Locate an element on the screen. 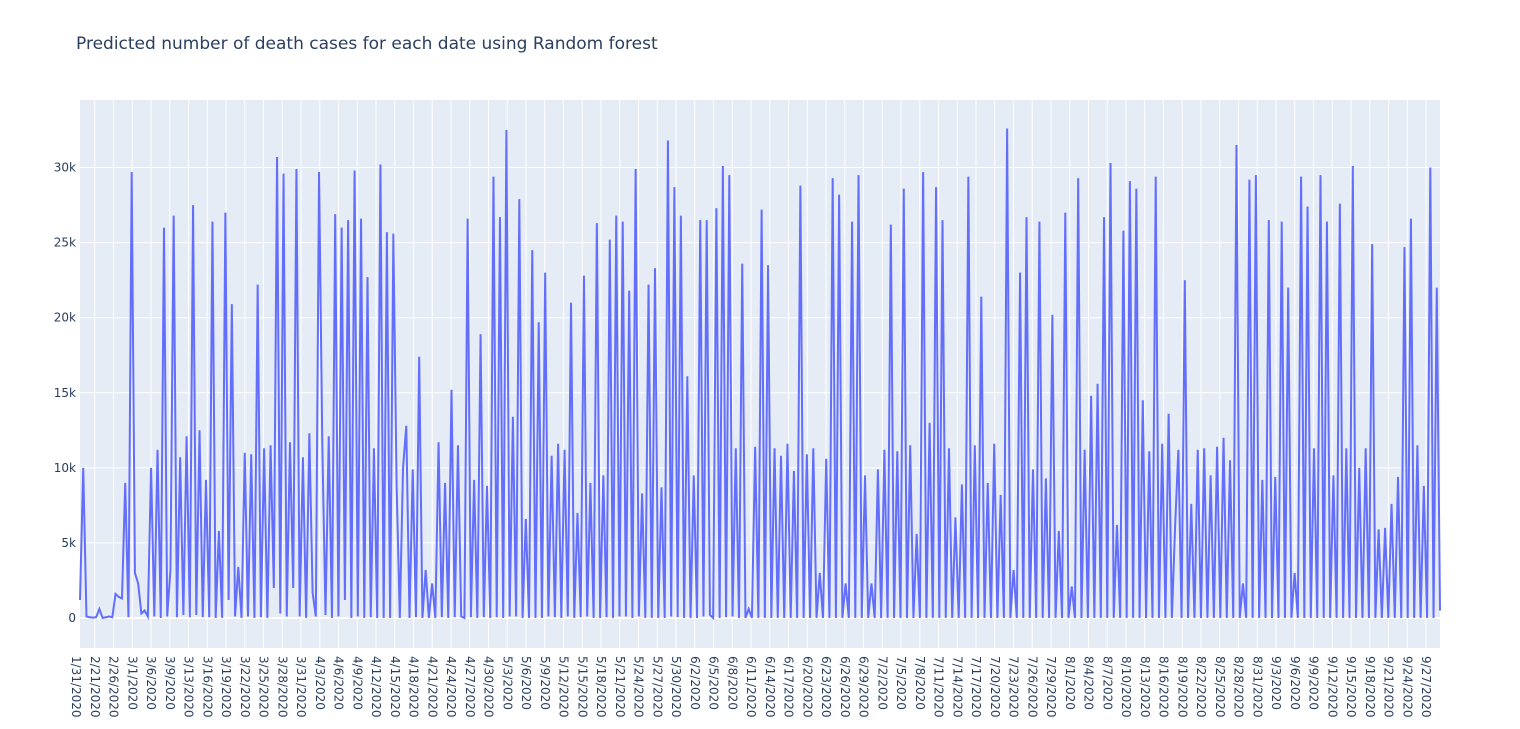  y-tick-label: 0 is located at coordinates (72, 618).